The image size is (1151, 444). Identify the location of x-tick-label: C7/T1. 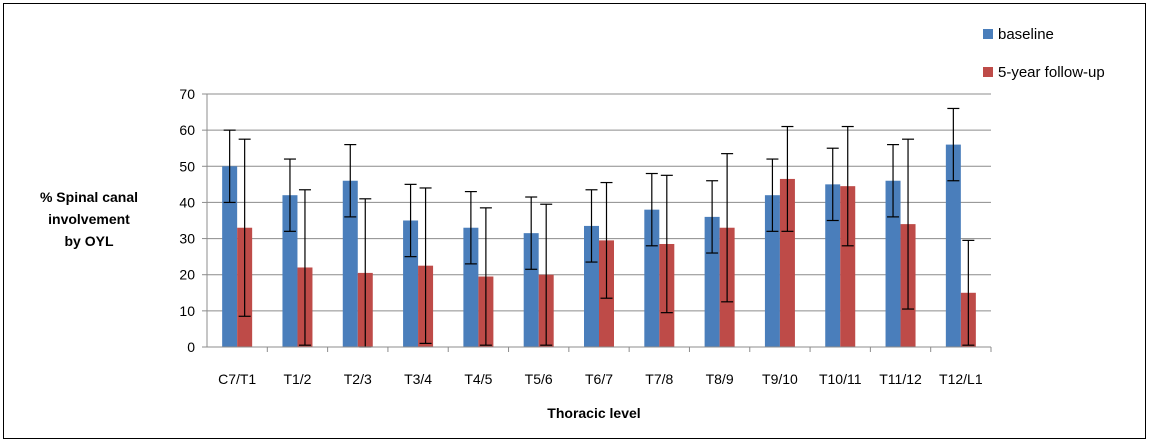
(237, 379).